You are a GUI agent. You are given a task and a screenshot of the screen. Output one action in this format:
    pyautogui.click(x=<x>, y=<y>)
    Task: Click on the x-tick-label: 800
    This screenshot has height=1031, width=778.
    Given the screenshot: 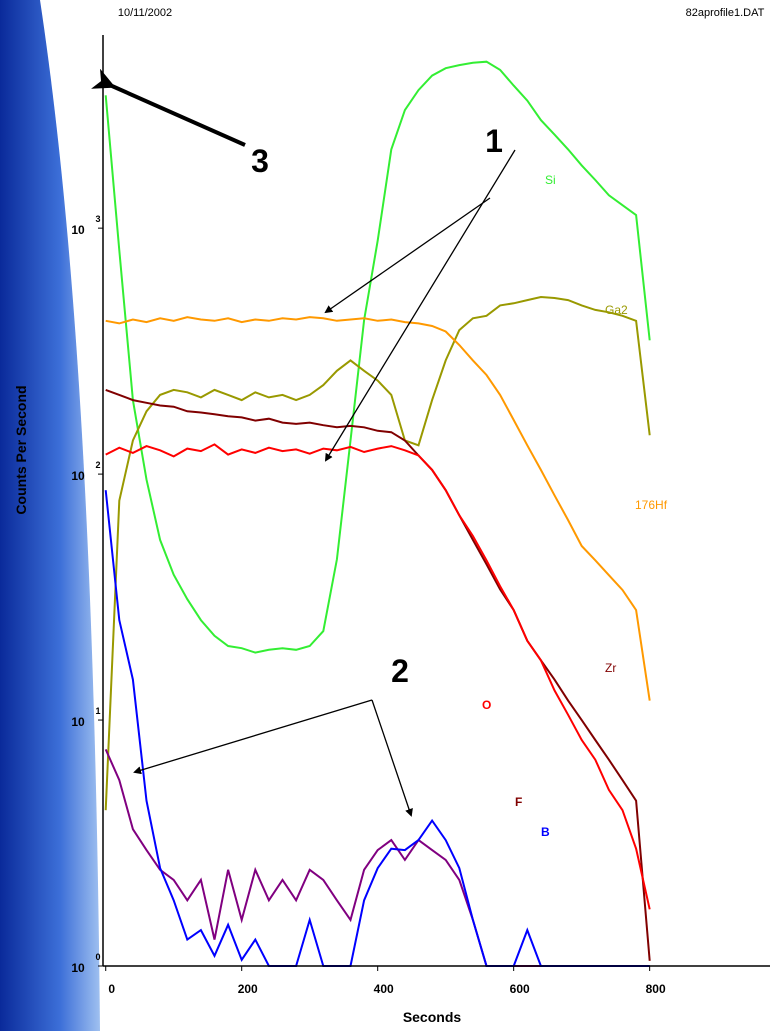 What is the action you would take?
    pyautogui.click(x=656, y=989)
    